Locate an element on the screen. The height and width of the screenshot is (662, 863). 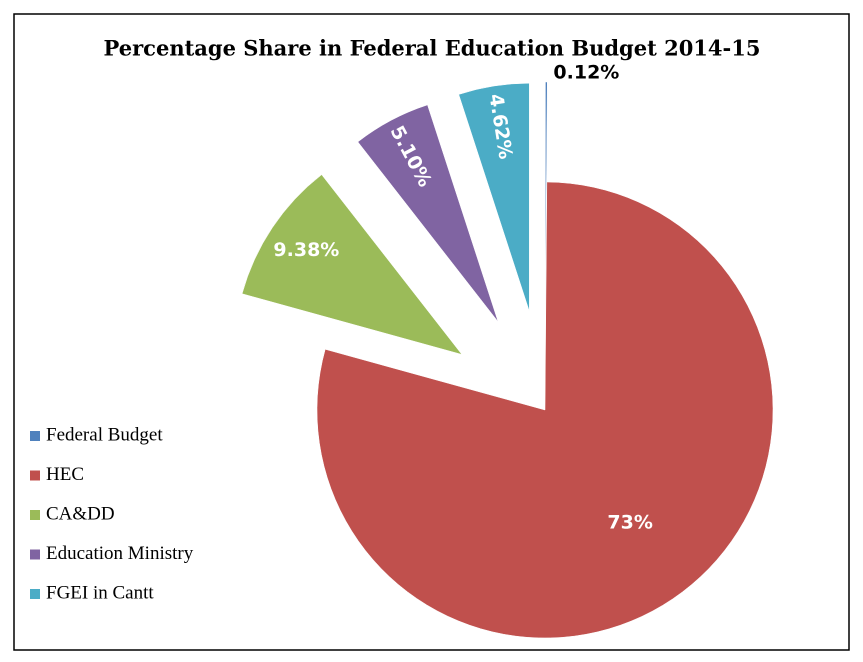
data-label: 0.12% is located at coordinates (586, 72).